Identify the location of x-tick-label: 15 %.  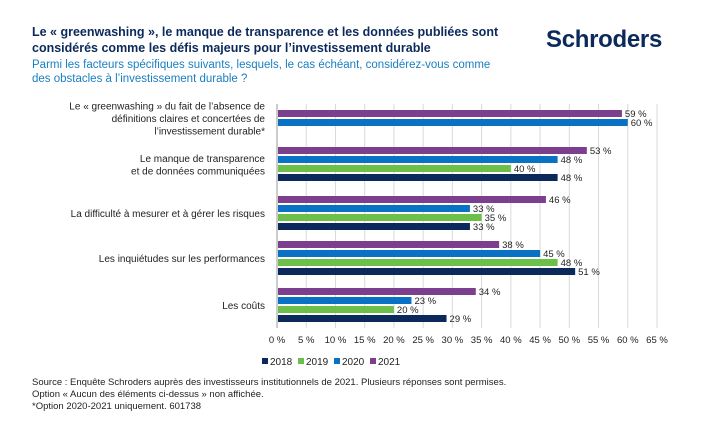
(365, 340).